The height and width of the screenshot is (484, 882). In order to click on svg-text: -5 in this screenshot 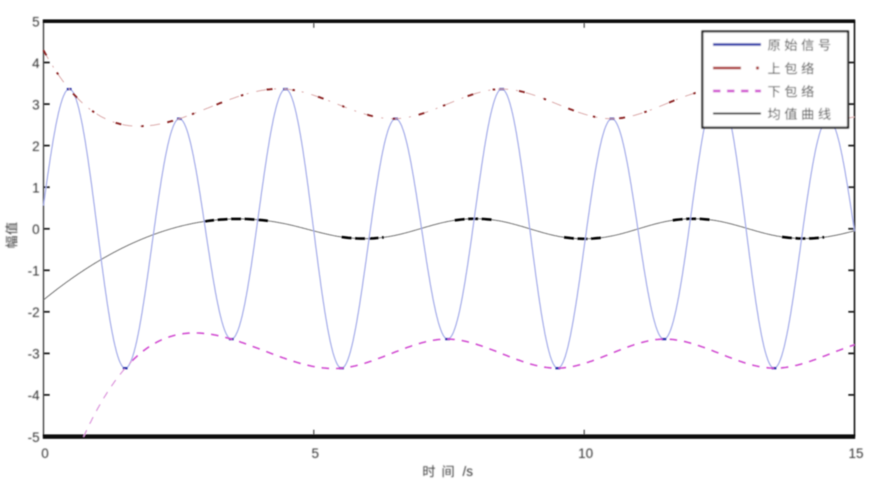, I will do `click(34, 437)`.